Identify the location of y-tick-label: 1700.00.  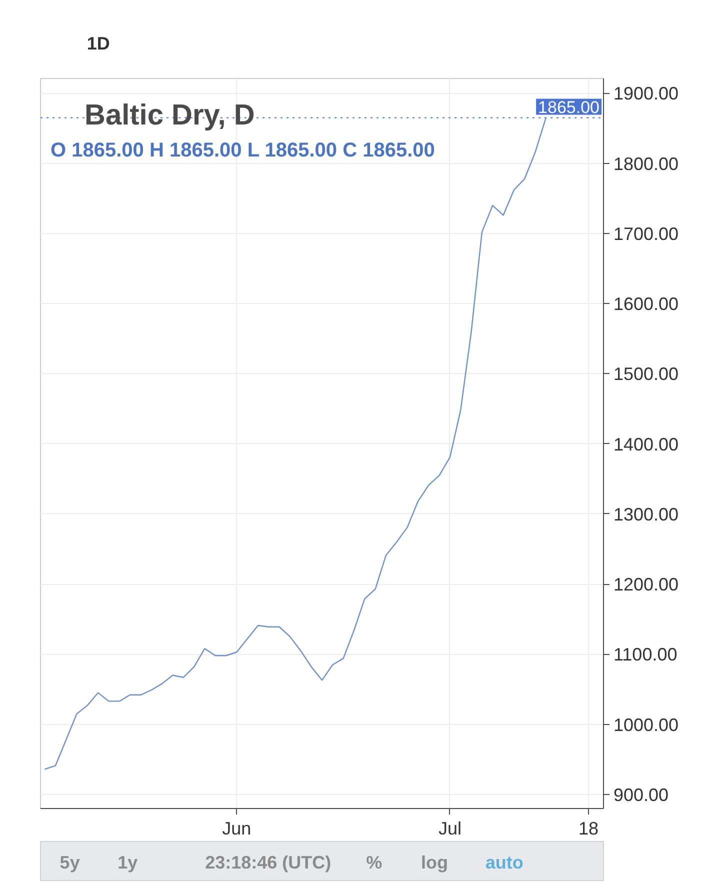
(646, 234).